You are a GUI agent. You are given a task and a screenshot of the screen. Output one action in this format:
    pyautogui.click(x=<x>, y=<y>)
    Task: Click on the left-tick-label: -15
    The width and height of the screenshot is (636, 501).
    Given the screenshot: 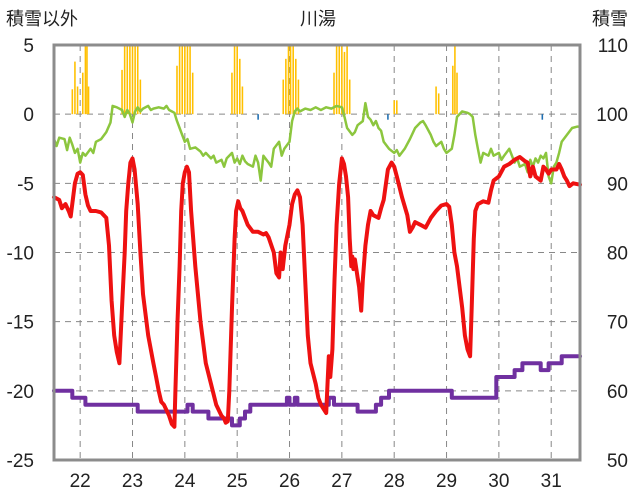 What is the action you would take?
    pyautogui.click(x=20, y=323)
    